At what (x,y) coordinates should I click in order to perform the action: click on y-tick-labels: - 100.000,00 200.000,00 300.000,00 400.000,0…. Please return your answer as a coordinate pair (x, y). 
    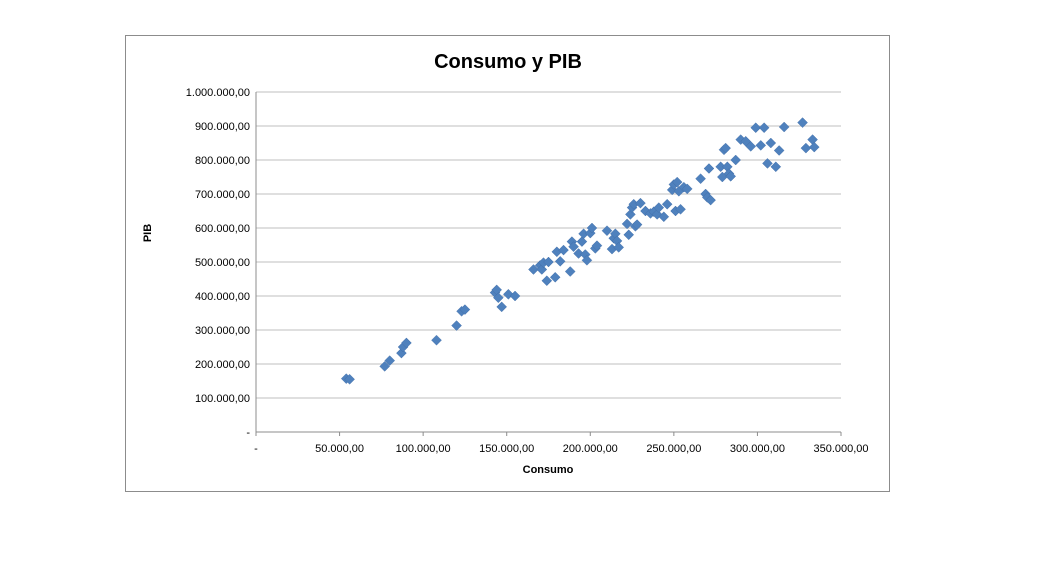
    Looking at the image, I should click on (218, 263).